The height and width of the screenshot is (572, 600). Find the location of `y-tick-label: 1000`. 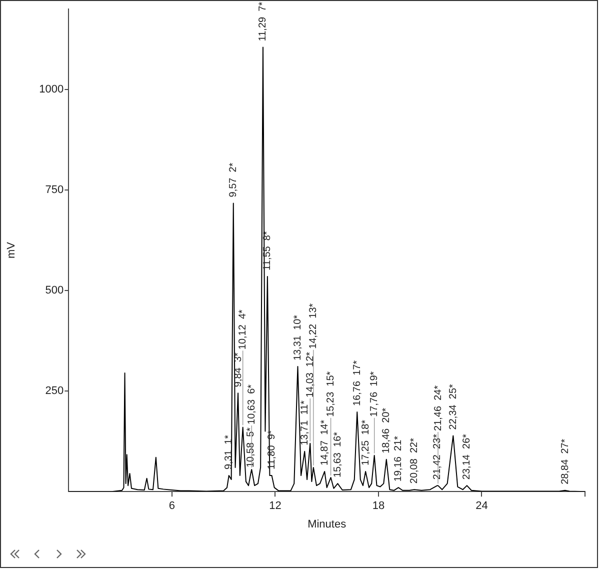

y-tick-label: 1000 is located at coordinates (51, 89).